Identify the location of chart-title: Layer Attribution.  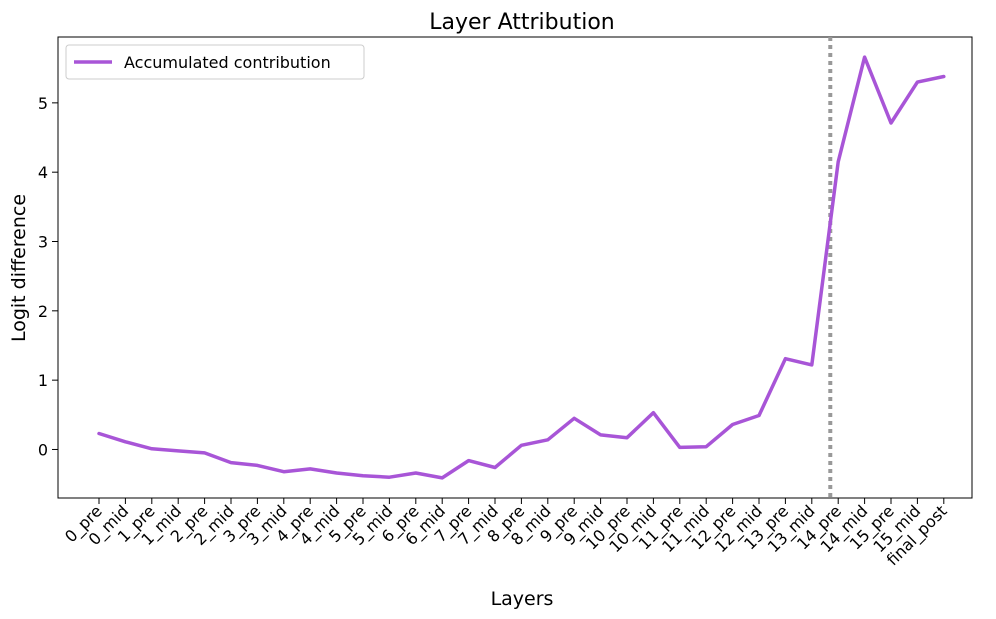
(521, 22).